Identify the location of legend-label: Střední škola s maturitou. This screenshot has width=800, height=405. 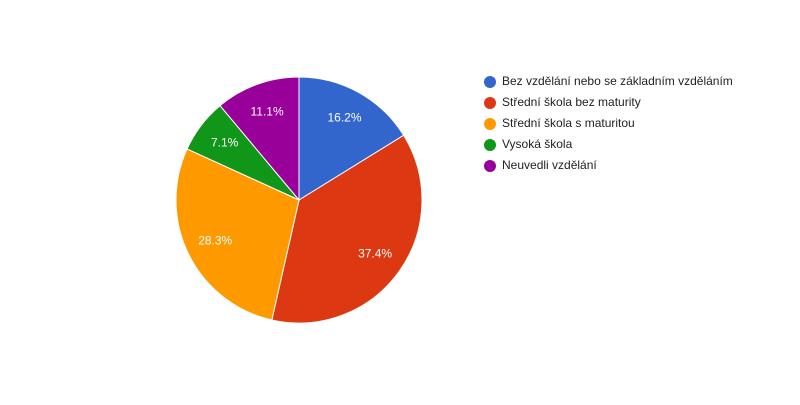
(568, 123).